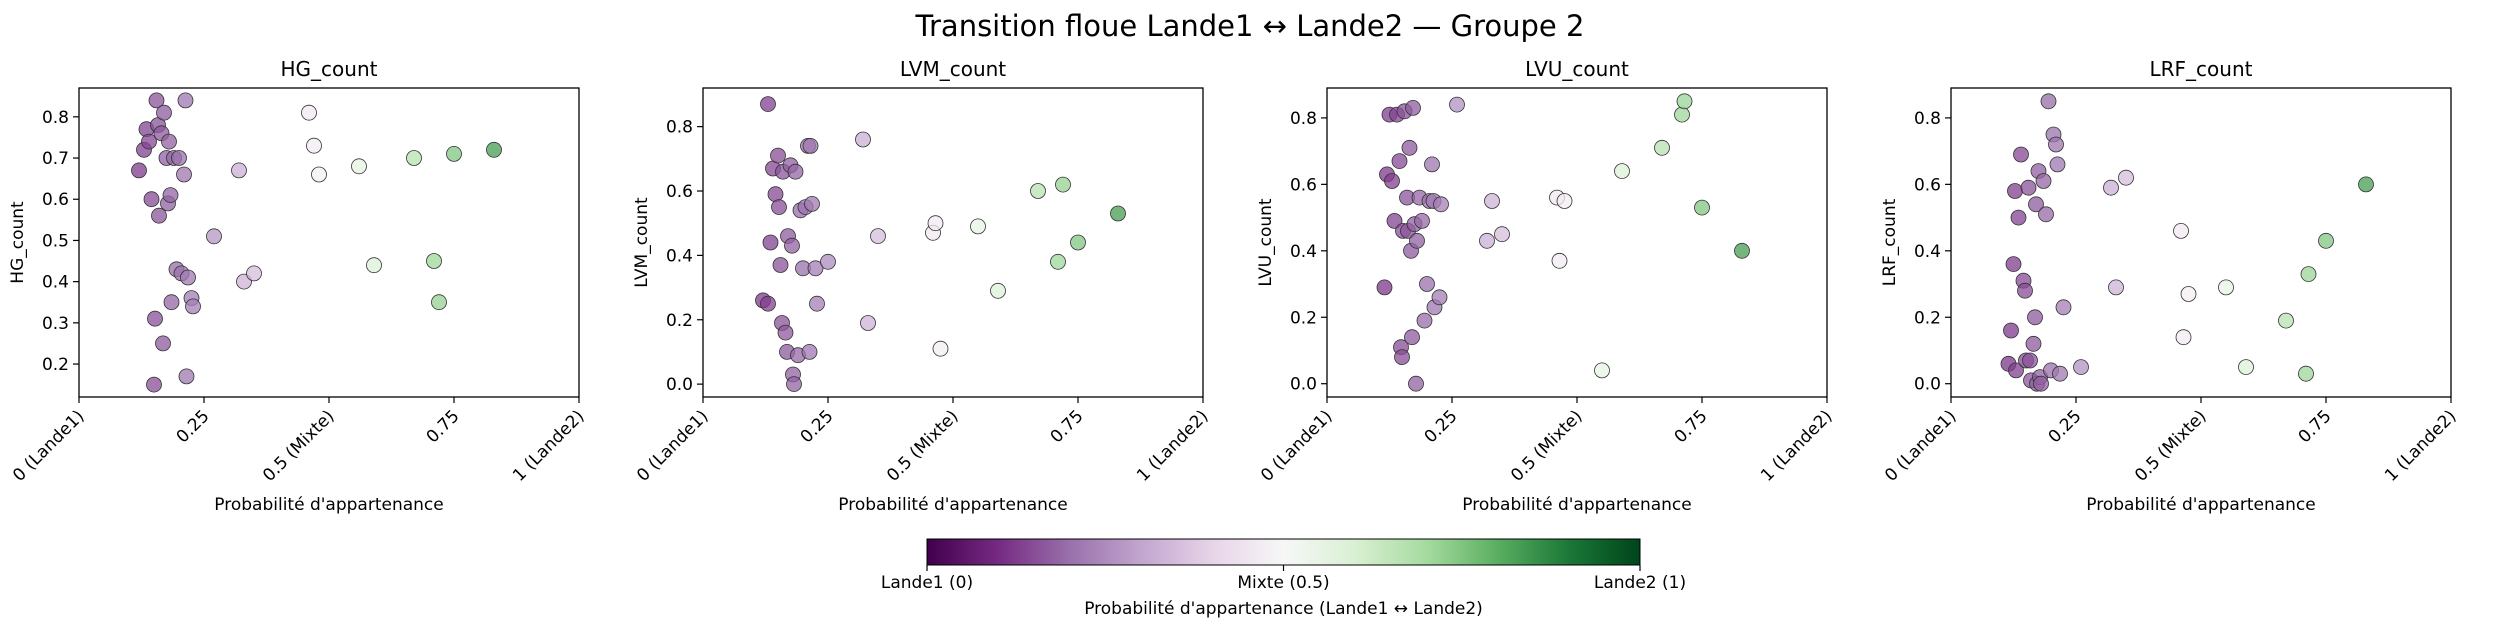 The image size is (2500, 630). Describe the element at coordinates (55, 324) in the screenshot. I see `y-tick-label: 0.3` at that location.